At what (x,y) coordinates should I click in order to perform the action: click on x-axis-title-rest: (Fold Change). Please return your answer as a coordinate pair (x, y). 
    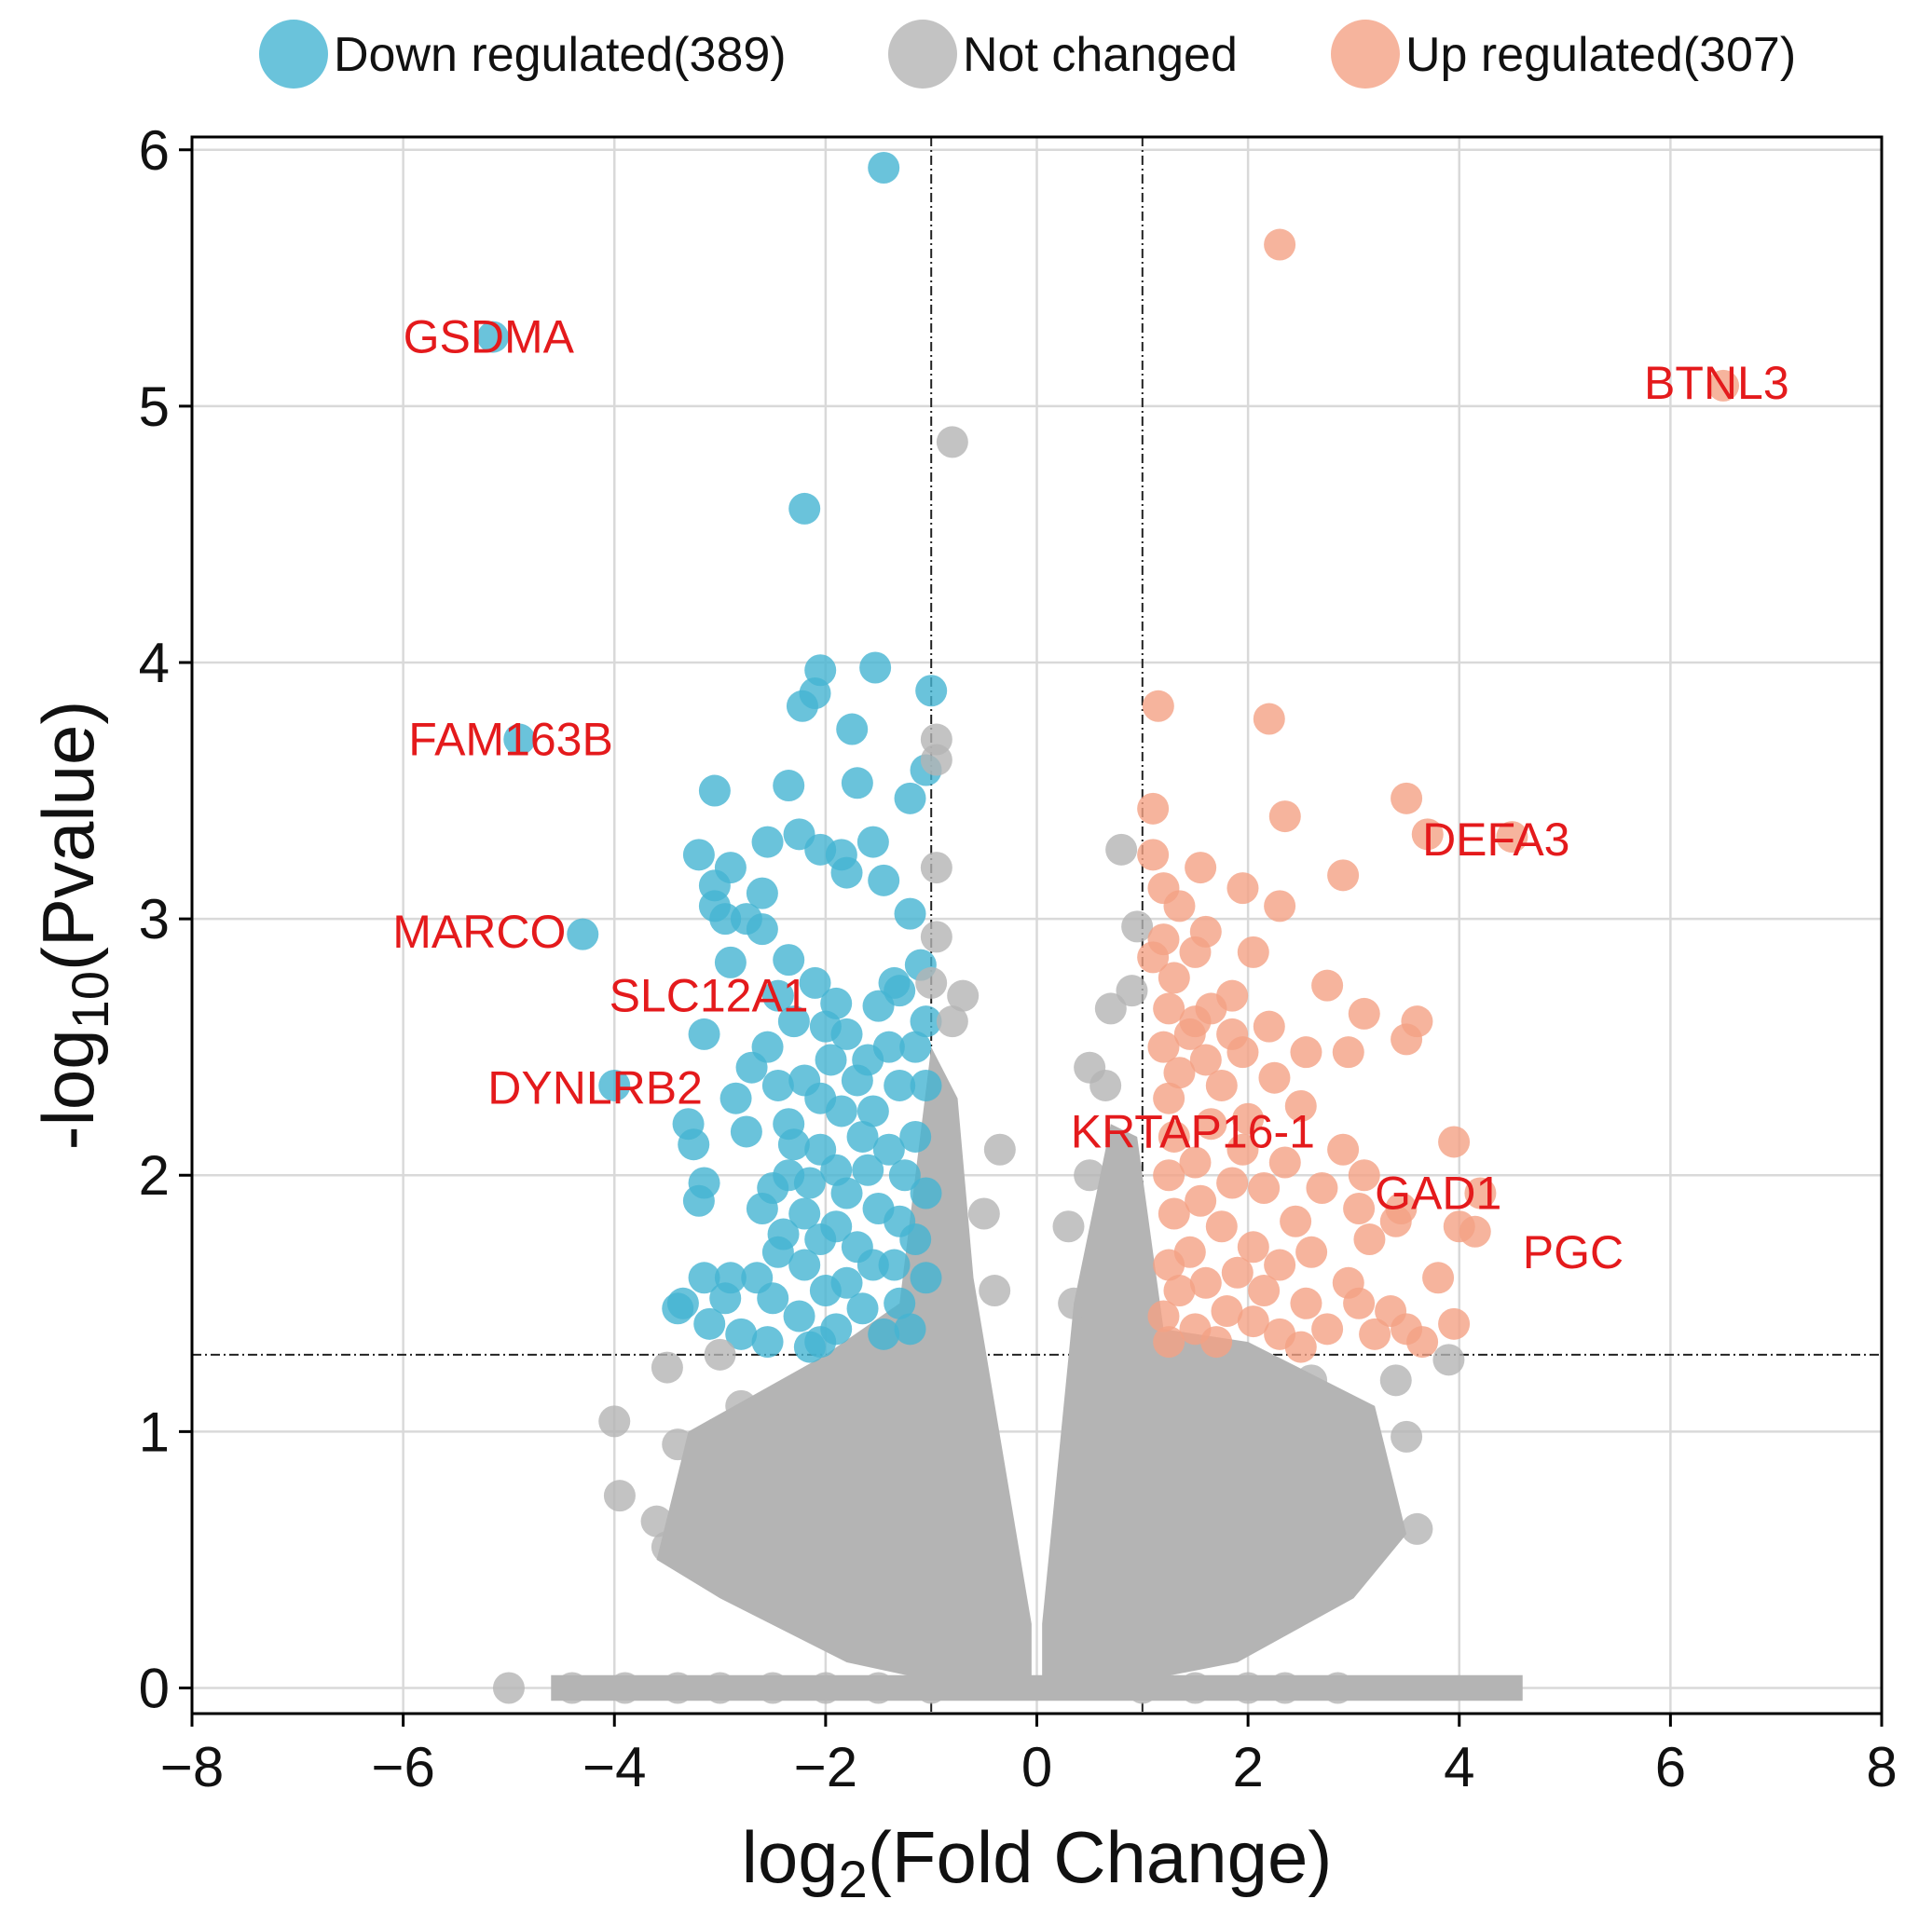
    Looking at the image, I should click on (1100, 1857).